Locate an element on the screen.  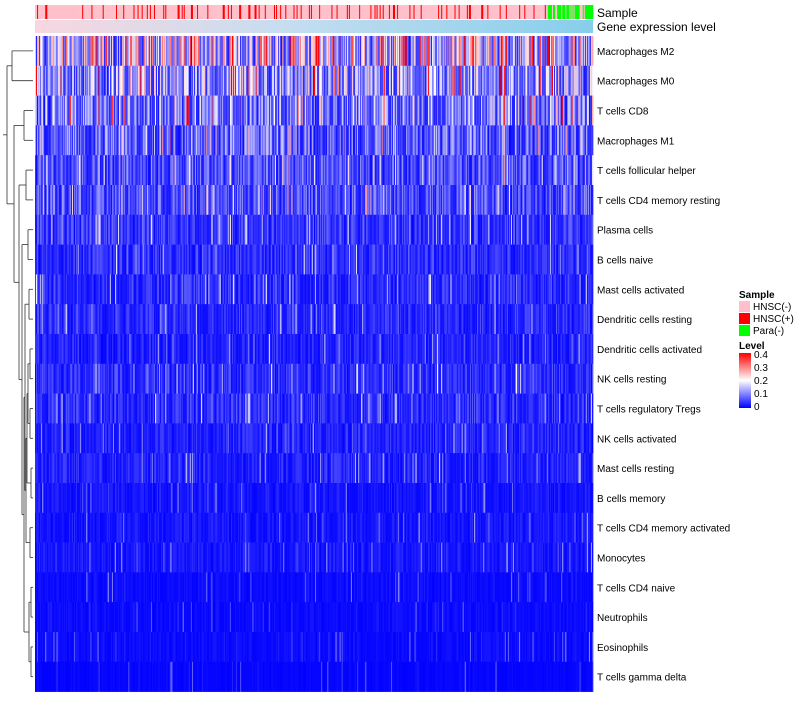
column-annotation is located at coordinates (314, 19).